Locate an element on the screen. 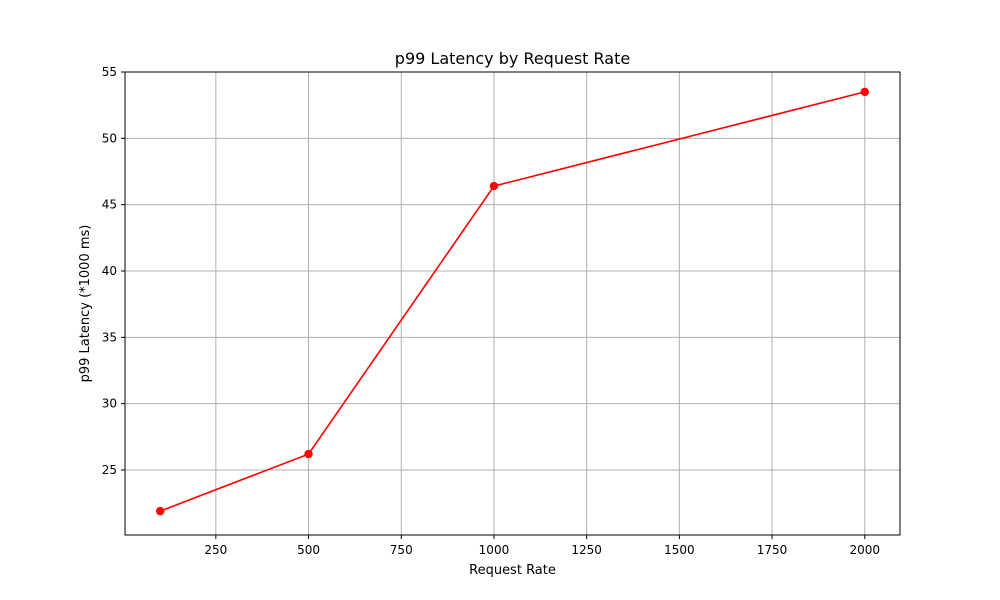 The height and width of the screenshot is (600, 1000). y-tick-label: 50 is located at coordinates (109, 138).